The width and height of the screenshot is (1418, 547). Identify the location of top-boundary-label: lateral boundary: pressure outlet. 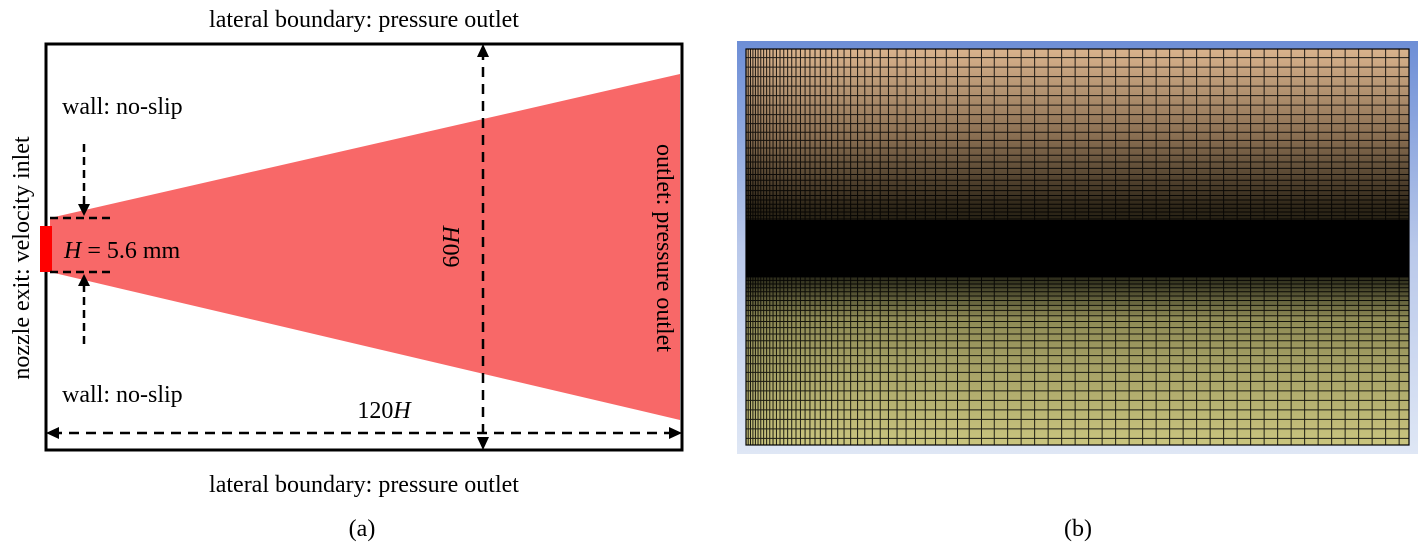
(364, 20).